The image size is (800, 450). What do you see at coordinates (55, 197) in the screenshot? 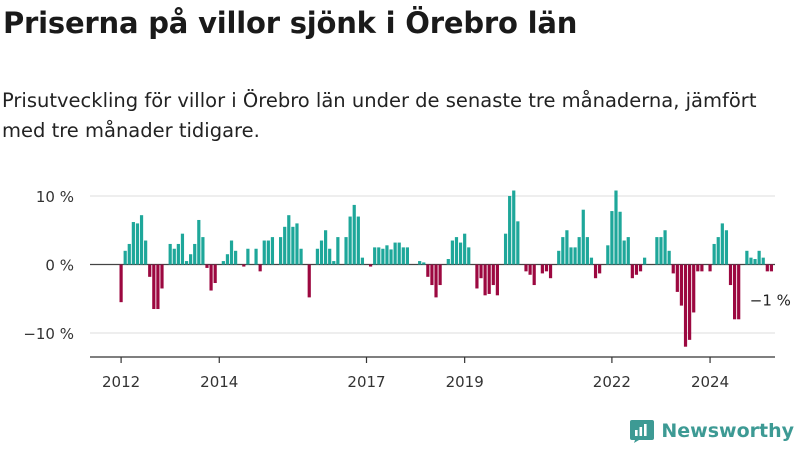
I see `y-tick-label: 10 %` at bounding box center [55, 197].